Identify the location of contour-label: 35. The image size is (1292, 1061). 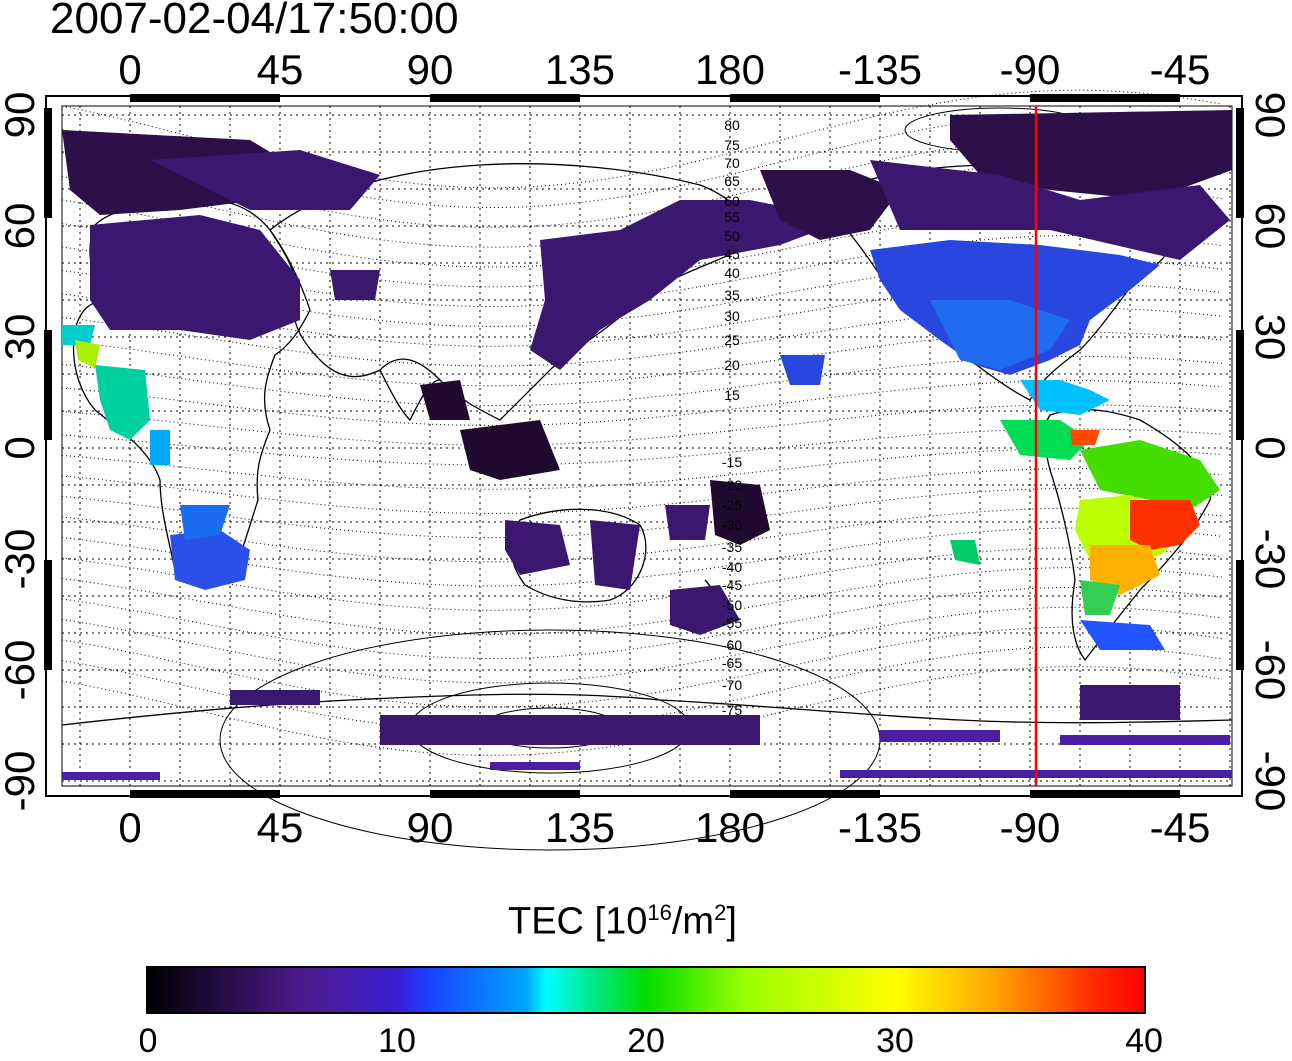
(732, 295).